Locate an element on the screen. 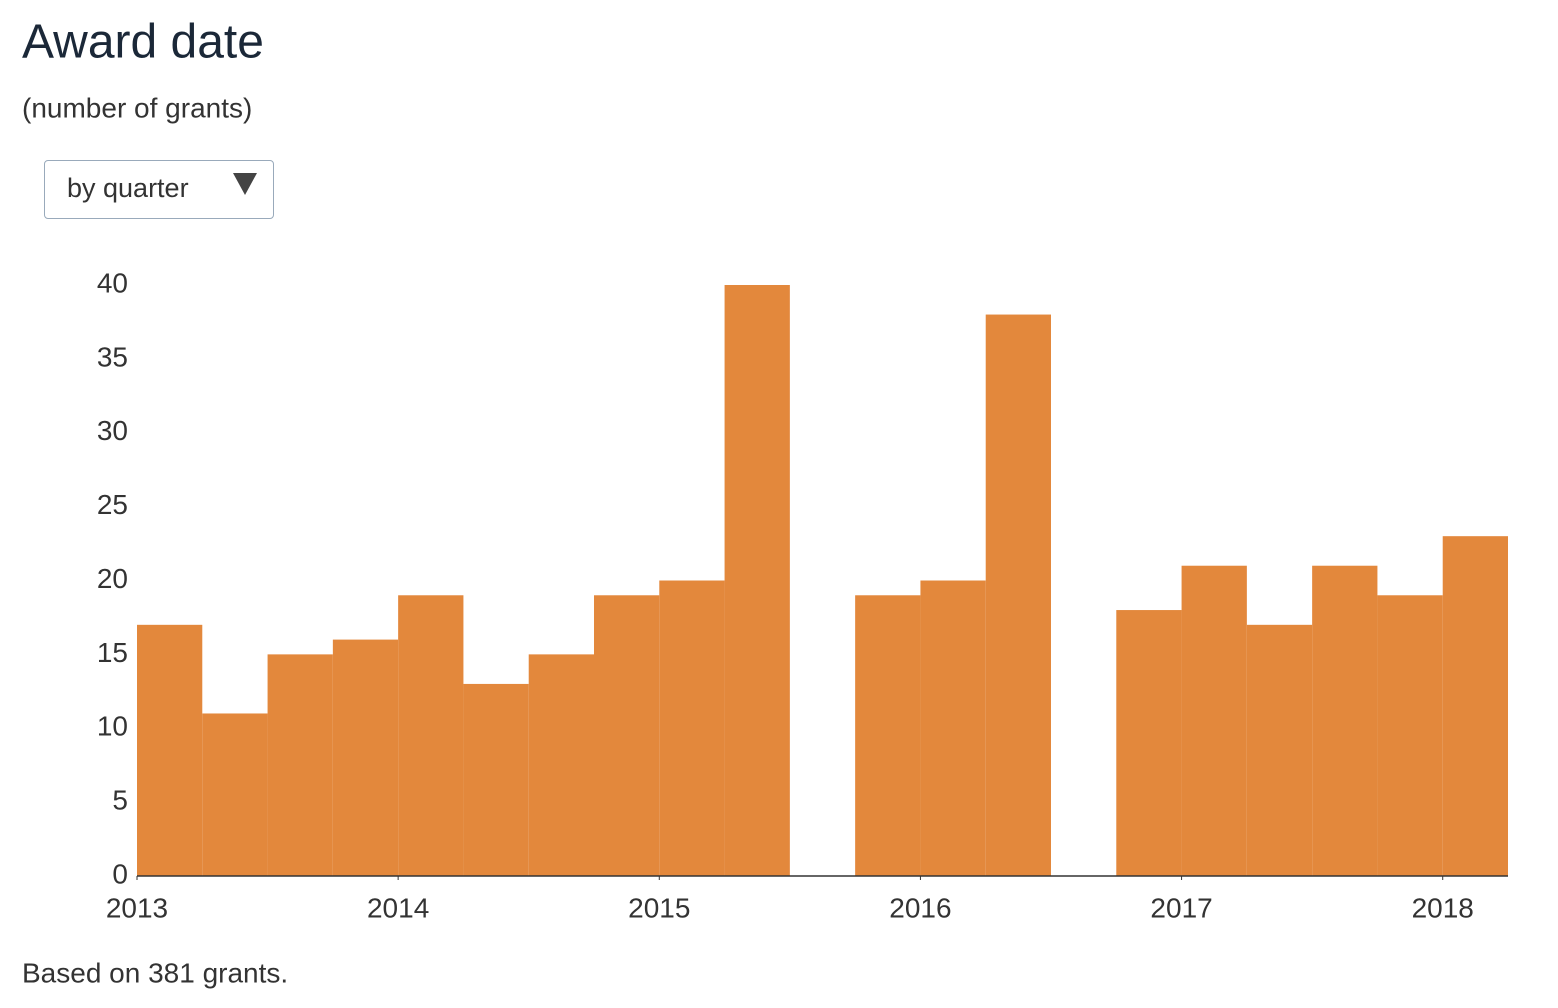  dropdown: by quarter is located at coordinates (159, 189).